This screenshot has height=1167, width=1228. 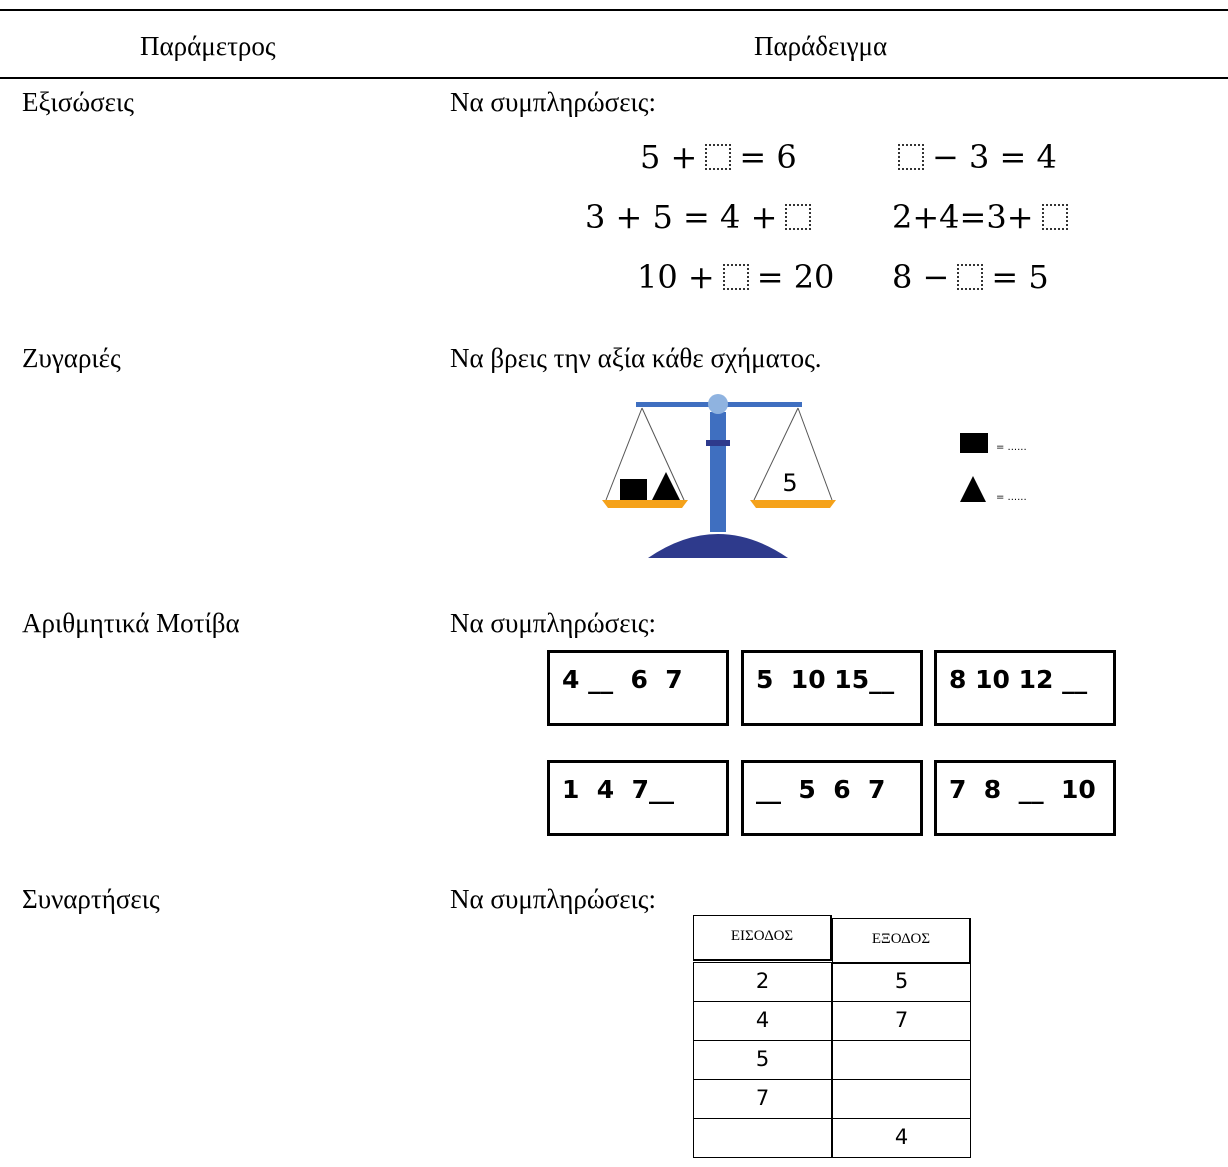 I want to click on pattern-box: 4 __ 6 7, so click(x=638, y=688).